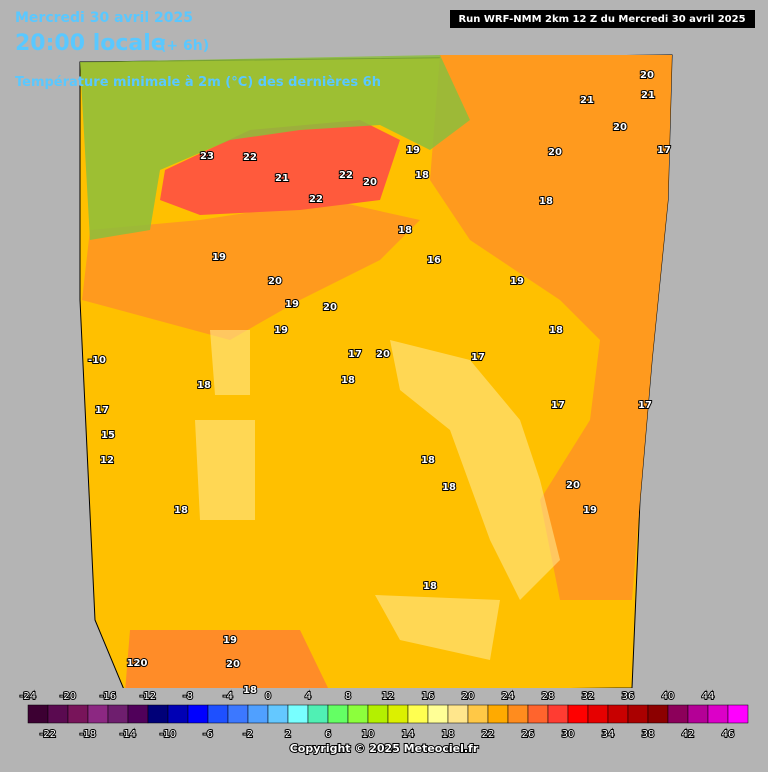  Describe the element at coordinates (648, 734) in the screenshot. I see `scale-label: 38` at that location.